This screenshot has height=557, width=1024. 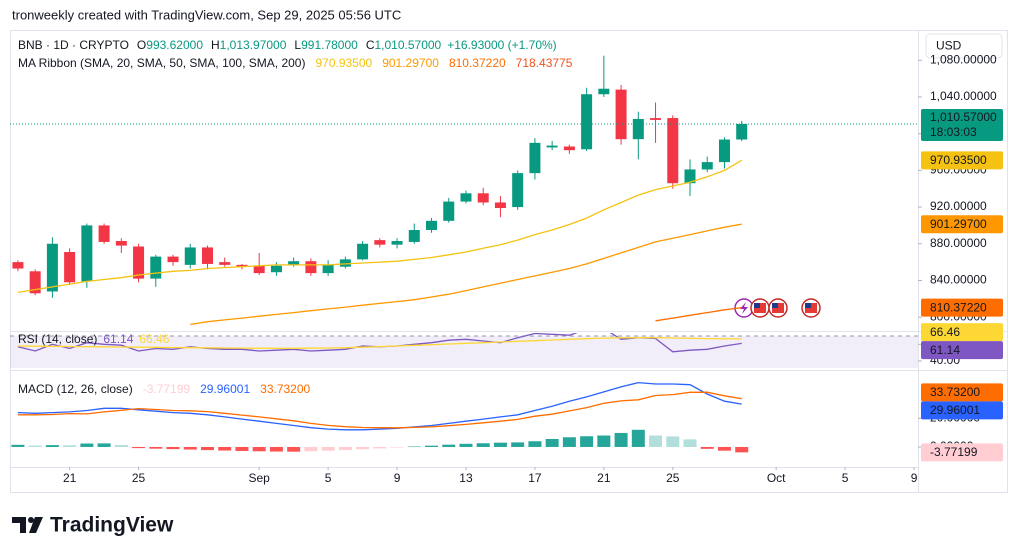 What do you see at coordinates (174, 45) in the screenshot?
I see `legend-item: 993.62000` at bounding box center [174, 45].